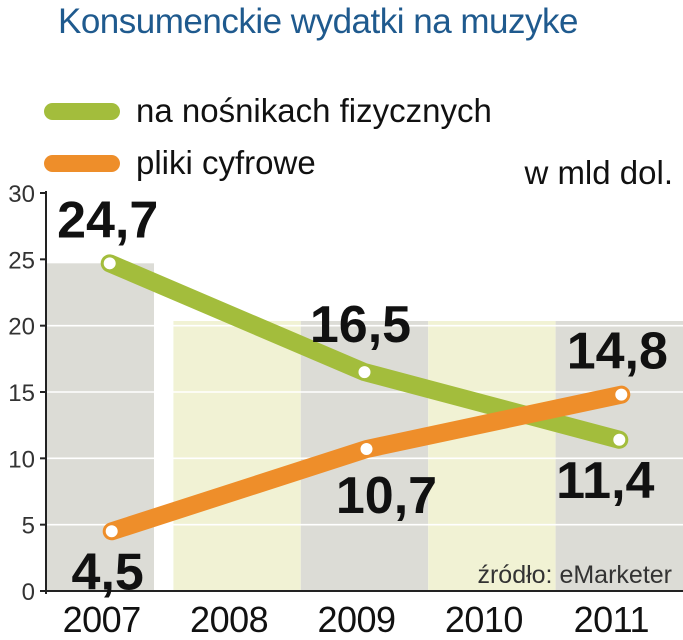 The image size is (683, 640). What do you see at coordinates (574, 575) in the screenshot?
I see `source-note: źródło: eMarketer` at bounding box center [574, 575].